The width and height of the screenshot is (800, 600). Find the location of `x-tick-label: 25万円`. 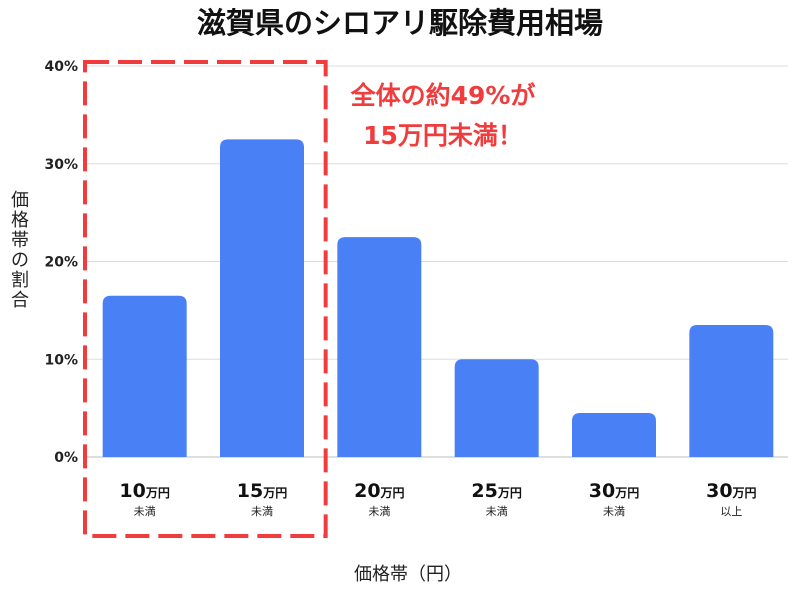

x-tick-label: 25万円 is located at coordinates (496, 491).